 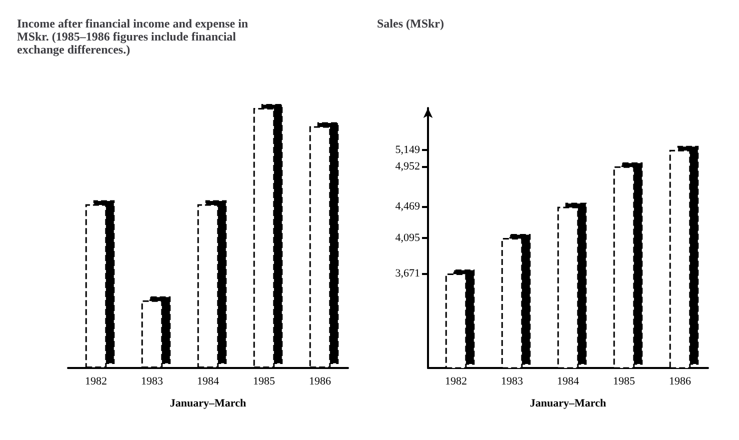 What do you see at coordinates (407, 150) in the screenshot?
I see `y-tick-label: 5,149` at bounding box center [407, 150].